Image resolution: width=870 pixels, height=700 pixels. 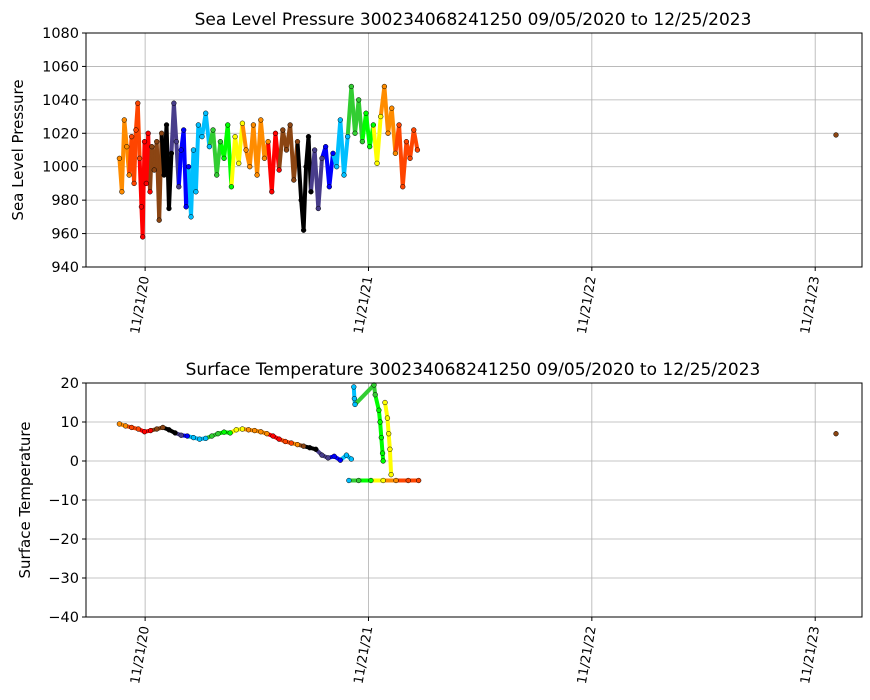 I want to click on surface-temperature-y-tick-label: −10, so click(x=63, y=501).